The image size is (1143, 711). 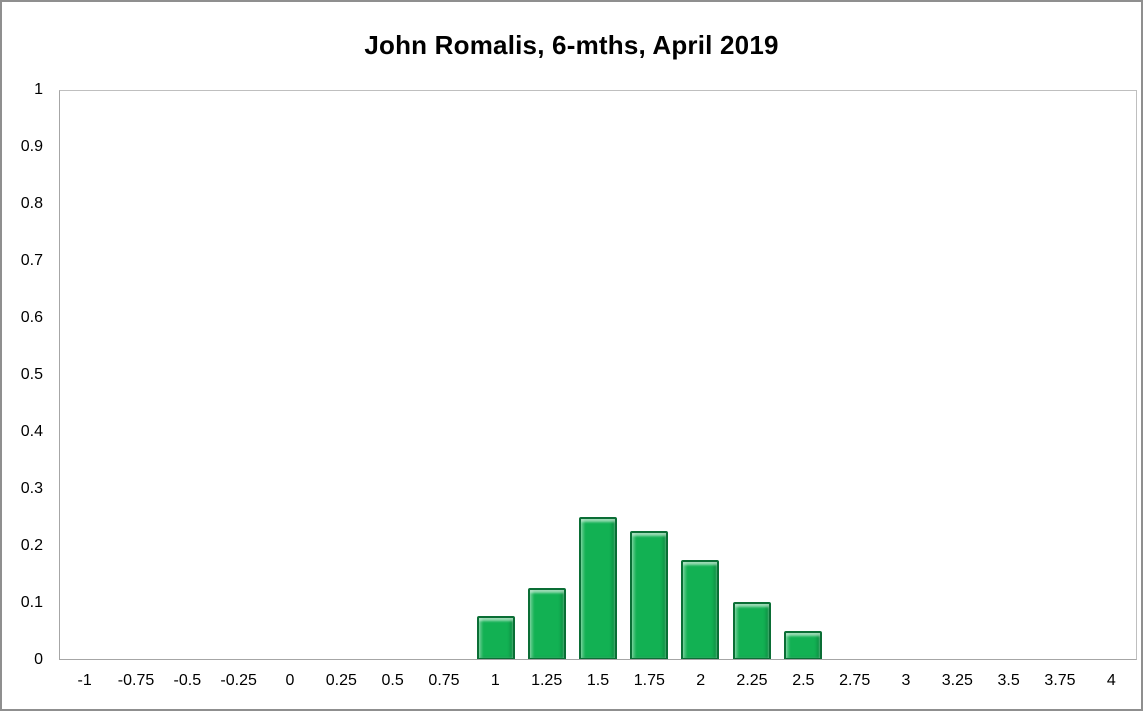 What do you see at coordinates (1008, 680) in the screenshot?
I see `x-tick-label: 3.5` at bounding box center [1008, 680].